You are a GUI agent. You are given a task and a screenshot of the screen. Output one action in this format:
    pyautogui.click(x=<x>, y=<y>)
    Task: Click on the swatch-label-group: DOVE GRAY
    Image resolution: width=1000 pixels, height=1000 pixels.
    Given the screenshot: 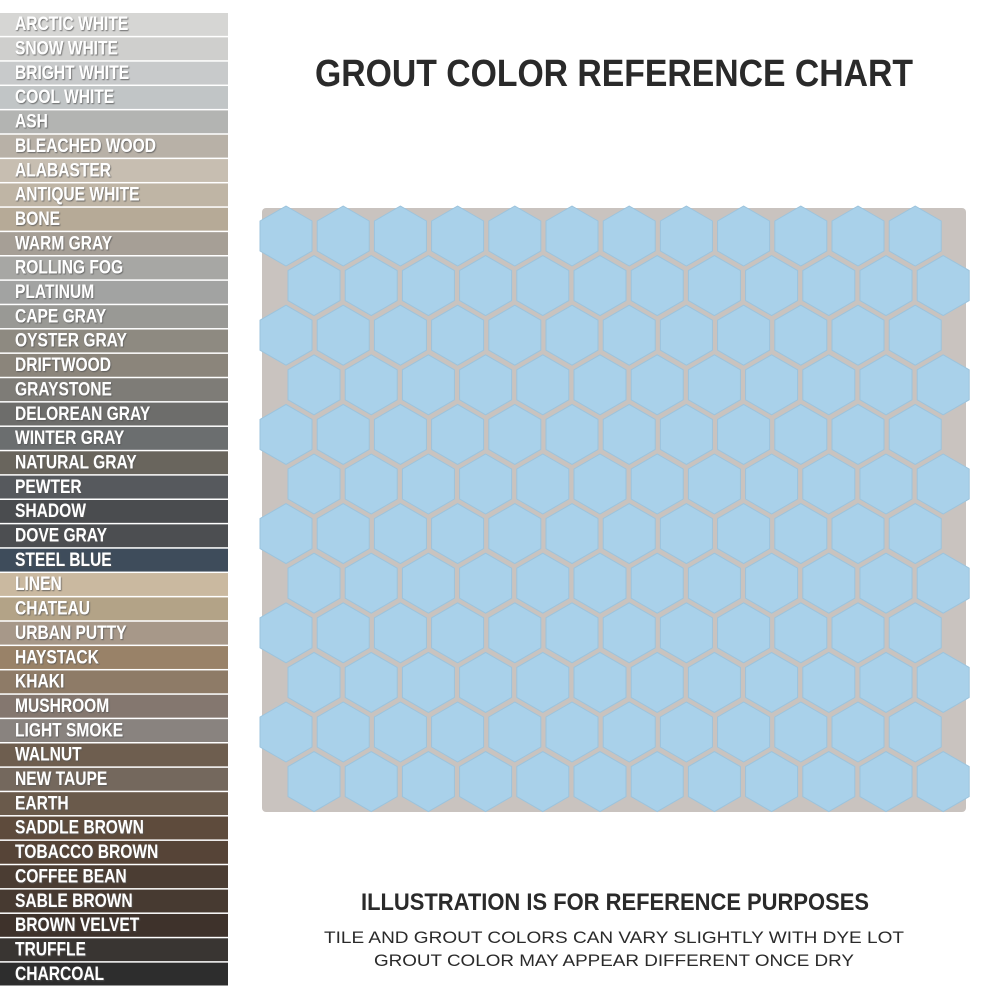 What is the action you would take?
    pyautogui.click(x=61, y=535)
    